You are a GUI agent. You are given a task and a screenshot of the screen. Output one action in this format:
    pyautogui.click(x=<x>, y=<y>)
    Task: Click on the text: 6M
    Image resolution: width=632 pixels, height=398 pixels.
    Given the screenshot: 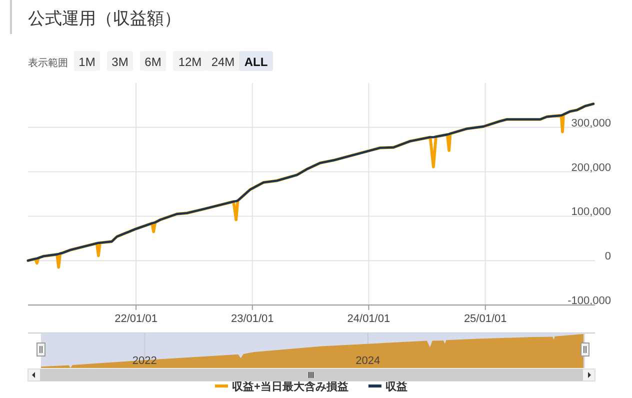 What is the action you would take?
    pyautogui.click(x=153, y=62)
    